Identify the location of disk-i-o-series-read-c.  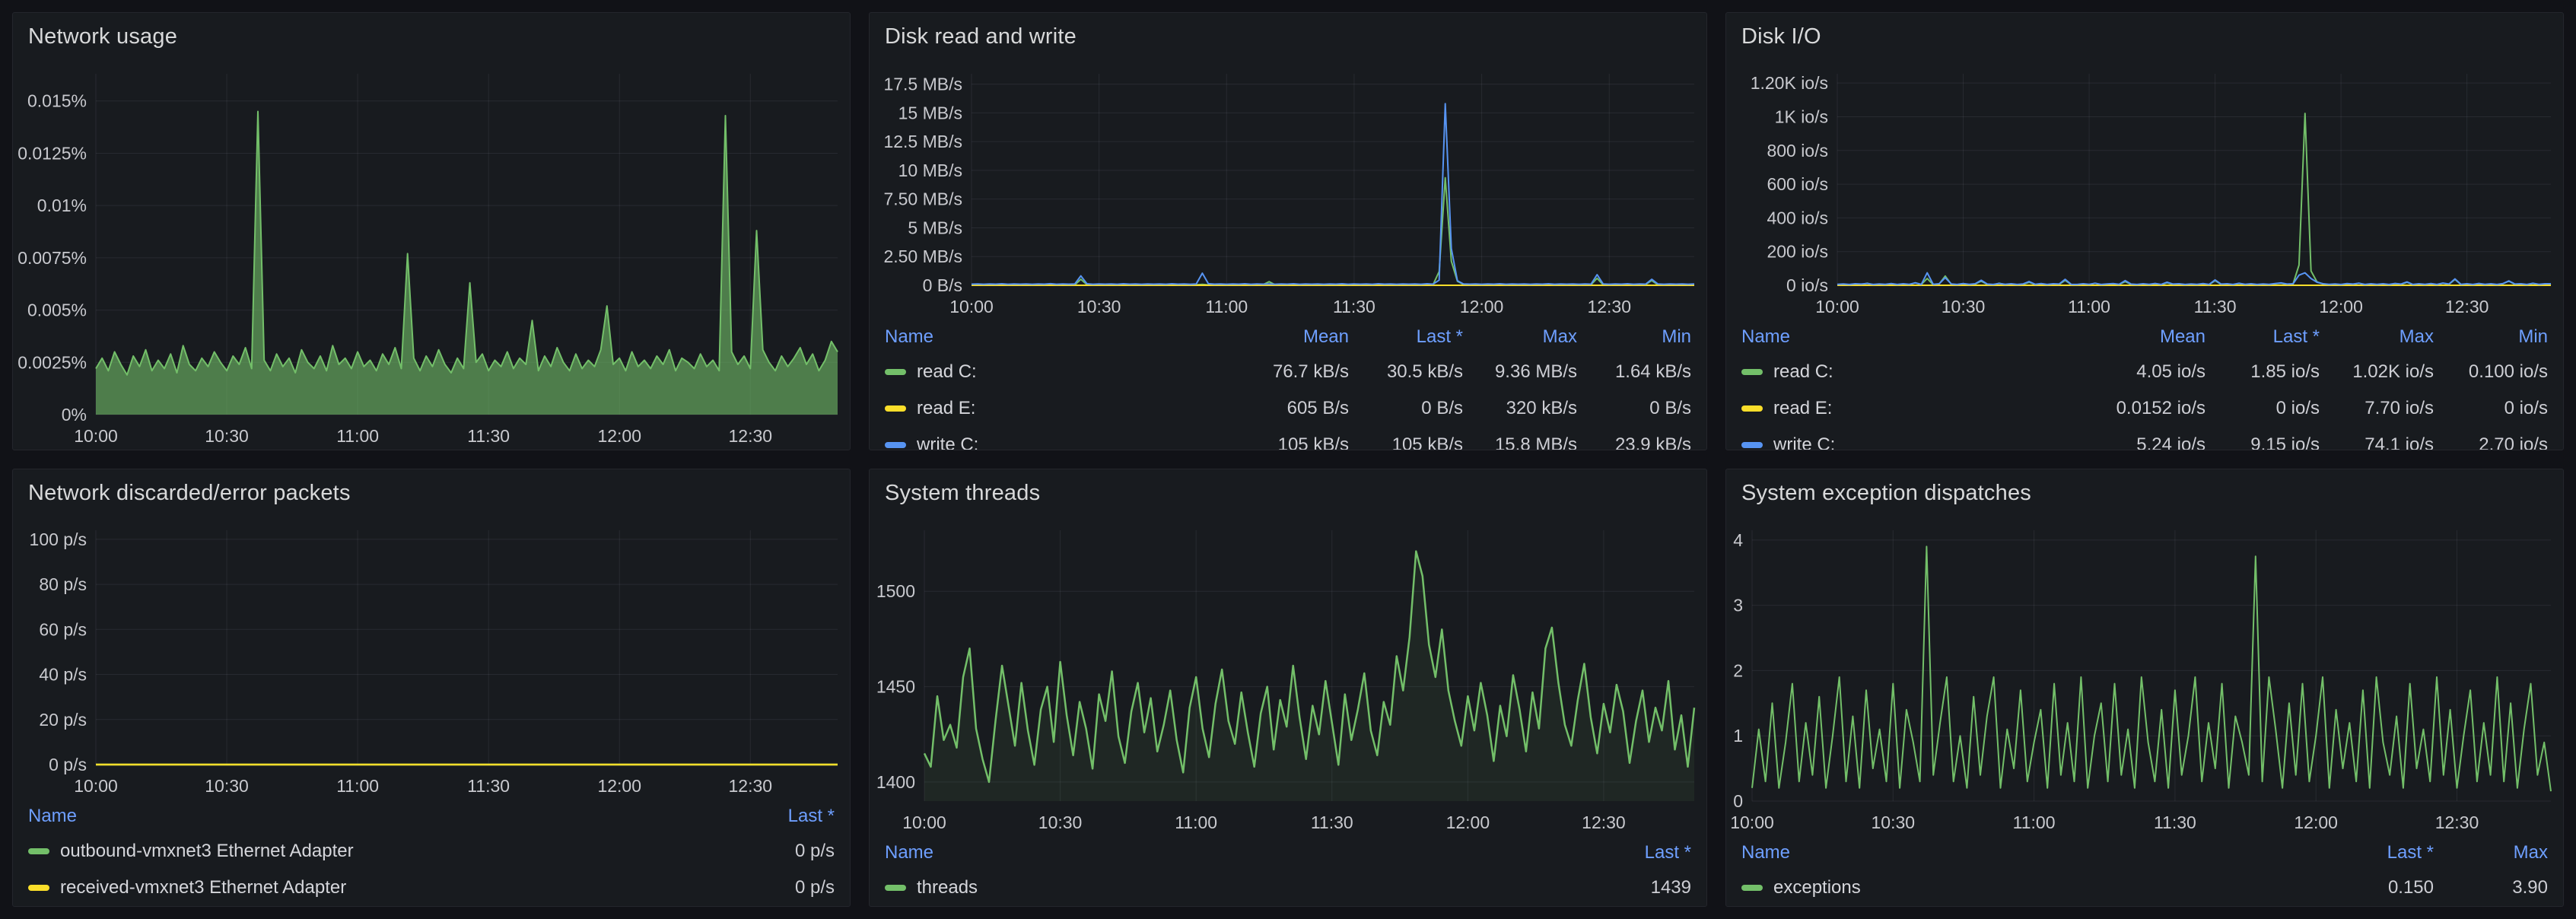
(2194, 199).